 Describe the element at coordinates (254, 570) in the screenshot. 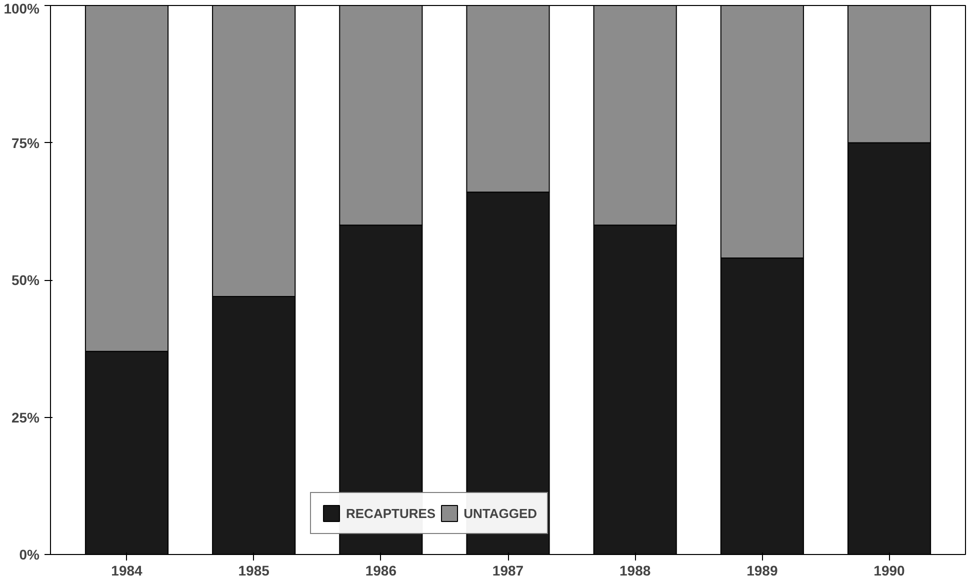

I see `x-tick-label: 1985` at that location.